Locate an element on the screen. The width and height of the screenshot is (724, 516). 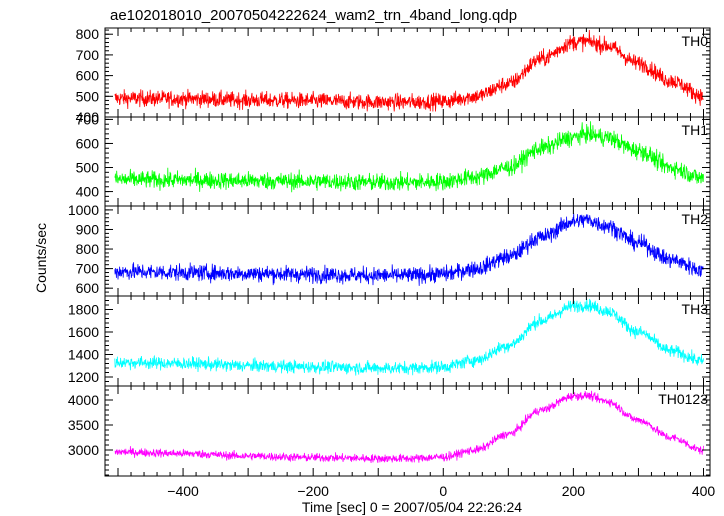
y-tick-label: 4000 is located at coordinates (83, 400).